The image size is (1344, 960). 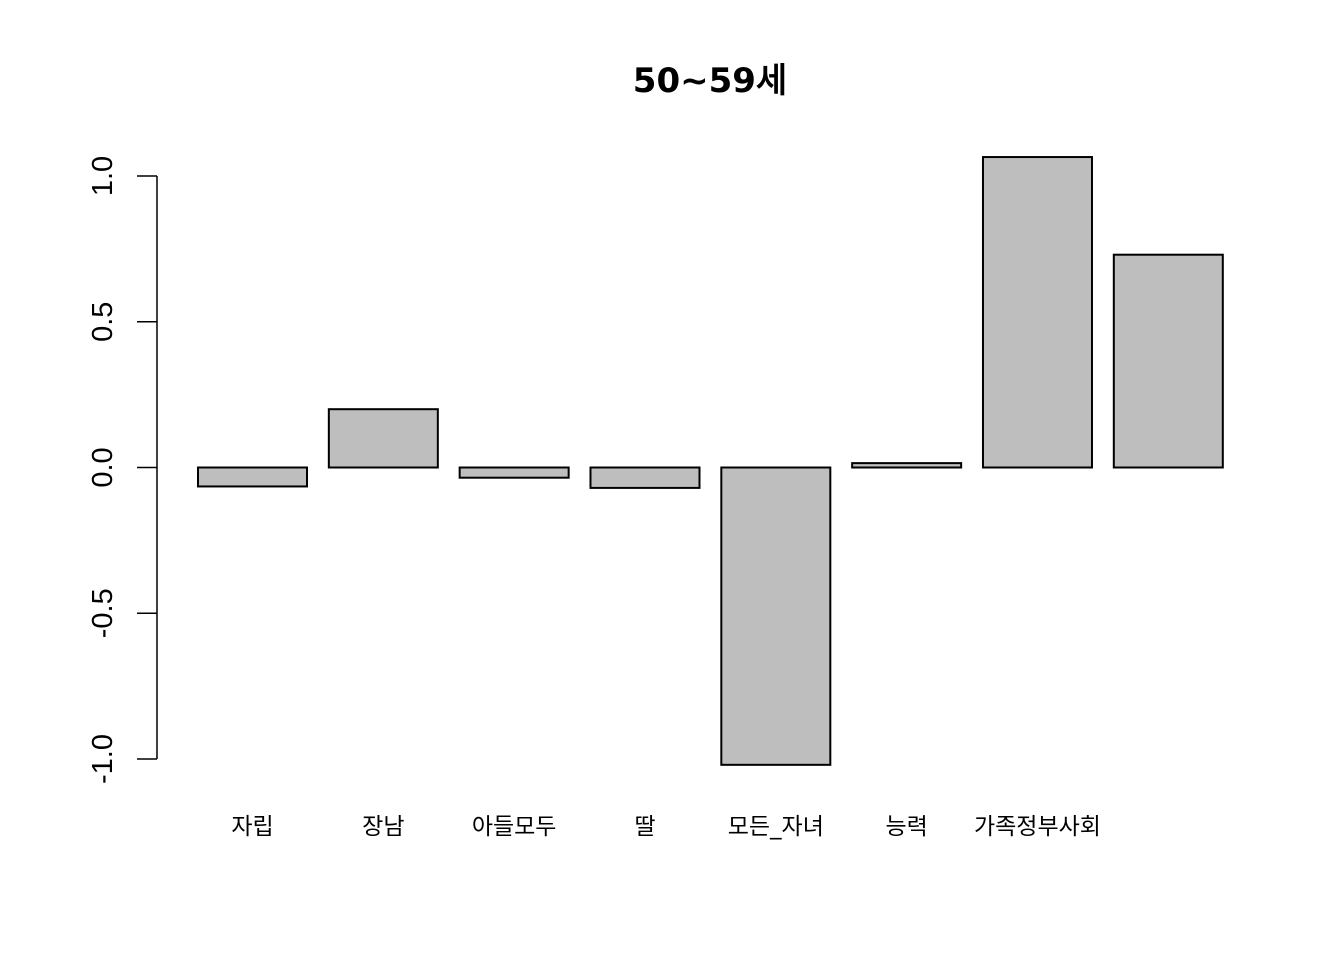 I want to click on y-tick-label: -0.5, so click(x=103, y=613).